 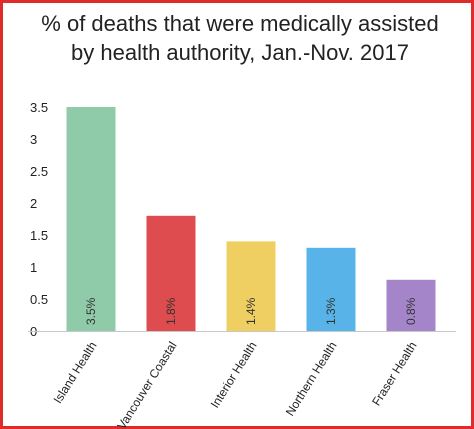 What do you see at coordinates (240, 23) in the screenshot?
I see `chart-title-line-1: % of deaths that were medically assisted` at bounding box center [240, 23].